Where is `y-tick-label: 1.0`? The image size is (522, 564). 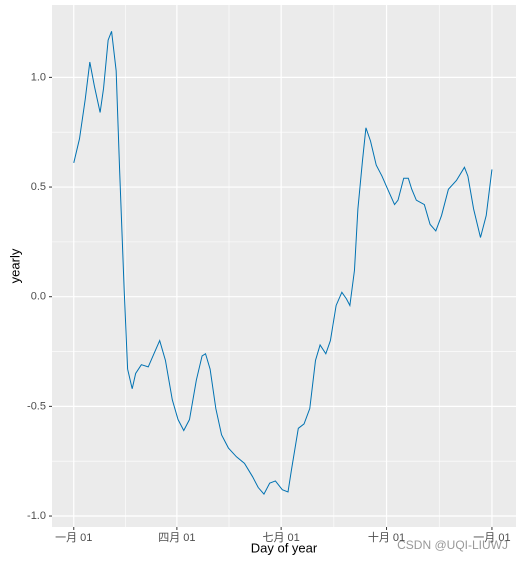 y-tick-label: 1.0 is located at coordinates (38, 77).